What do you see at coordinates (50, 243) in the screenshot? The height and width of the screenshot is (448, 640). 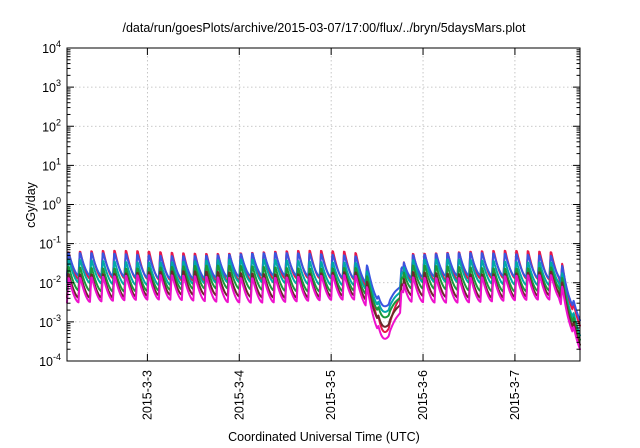 I see `y-tick-label: 10⁻¹` at bounding box center [50, 243].